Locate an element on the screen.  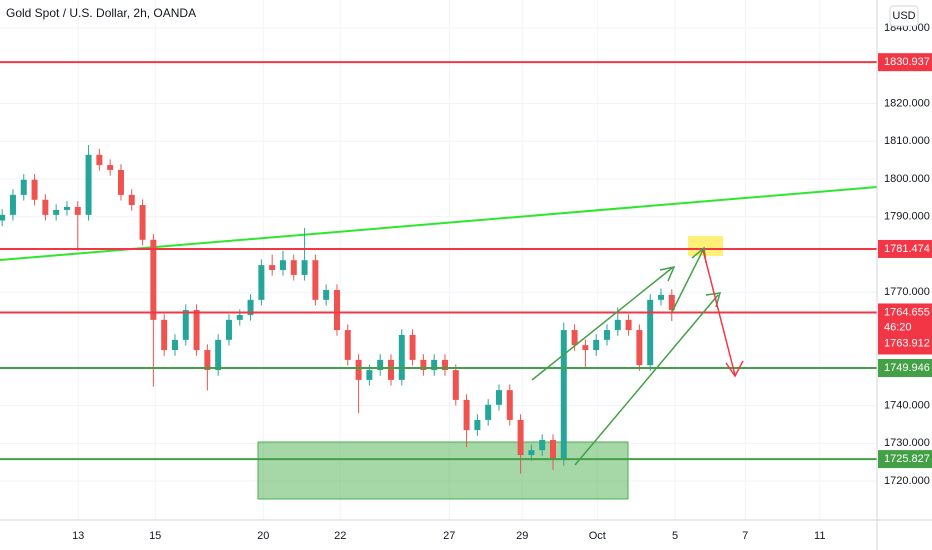
y-tick-label: 1800.000 is located at coordinates (907, 179).